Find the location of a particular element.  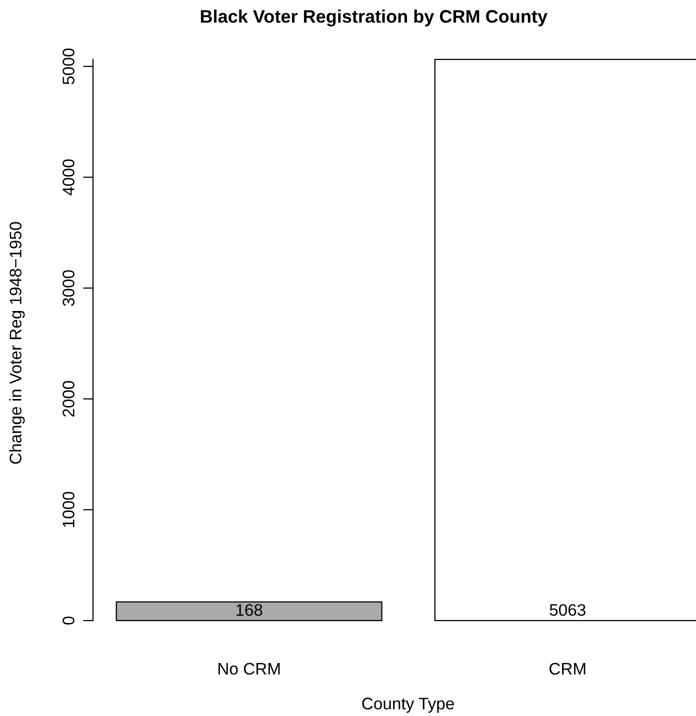

chart-title: Black Voter Registration by CRM County is located at coordinates (374, 18).